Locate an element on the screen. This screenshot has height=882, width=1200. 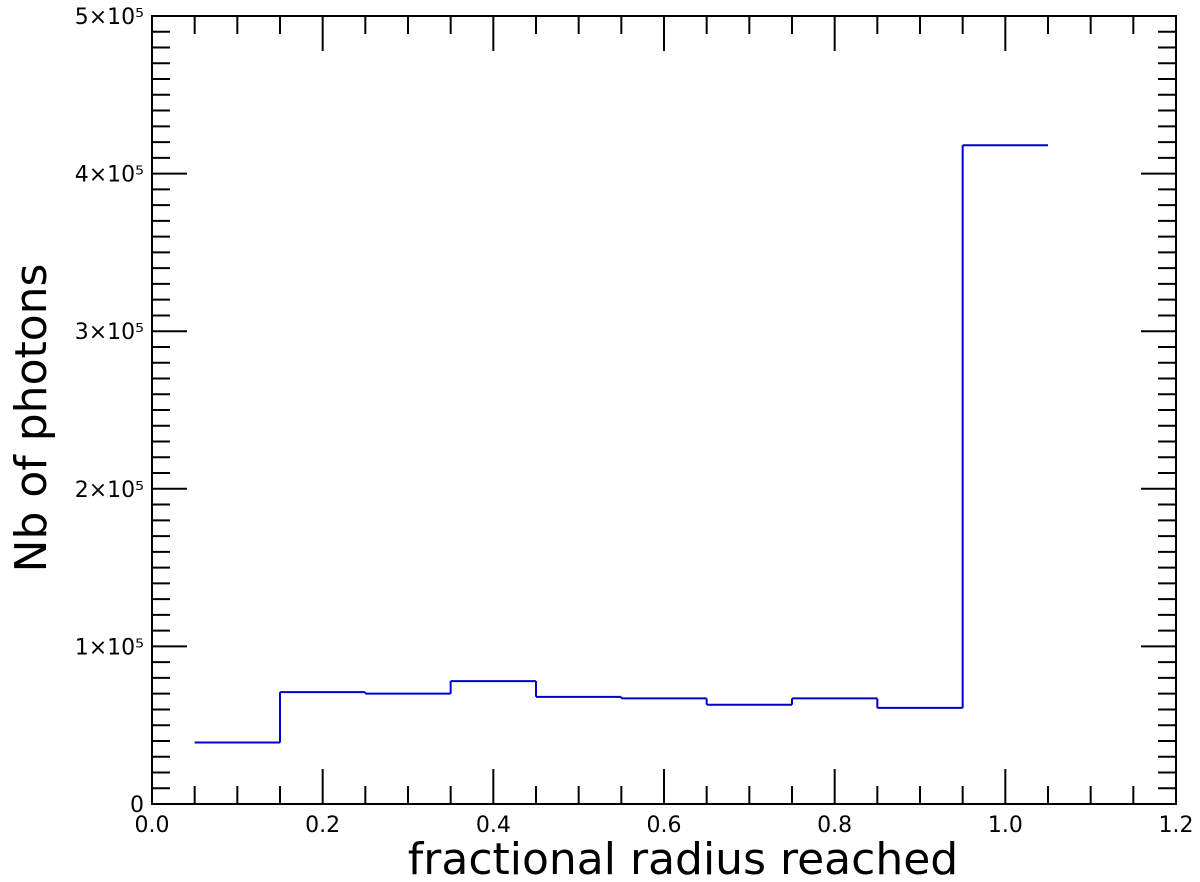
y-tick-label: 2×10⁵ is located at coordinates (109, 490).